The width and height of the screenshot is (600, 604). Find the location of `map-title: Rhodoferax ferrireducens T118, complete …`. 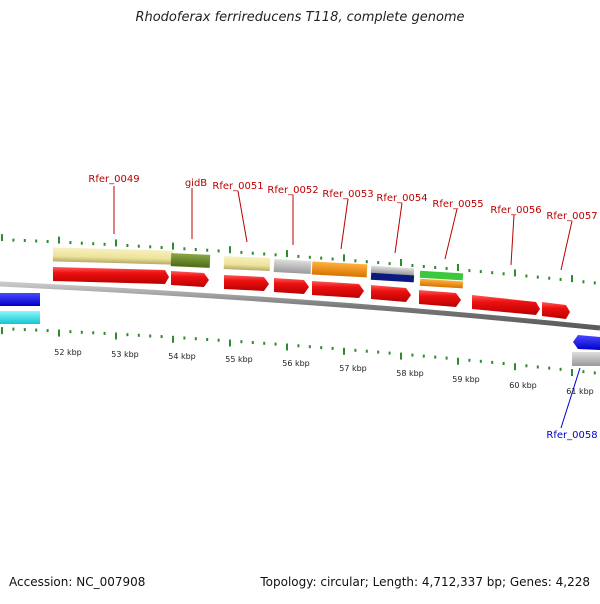

map-title: Rhodoferax ferrireducens T118, complete … is located at coordinates (300, 17).